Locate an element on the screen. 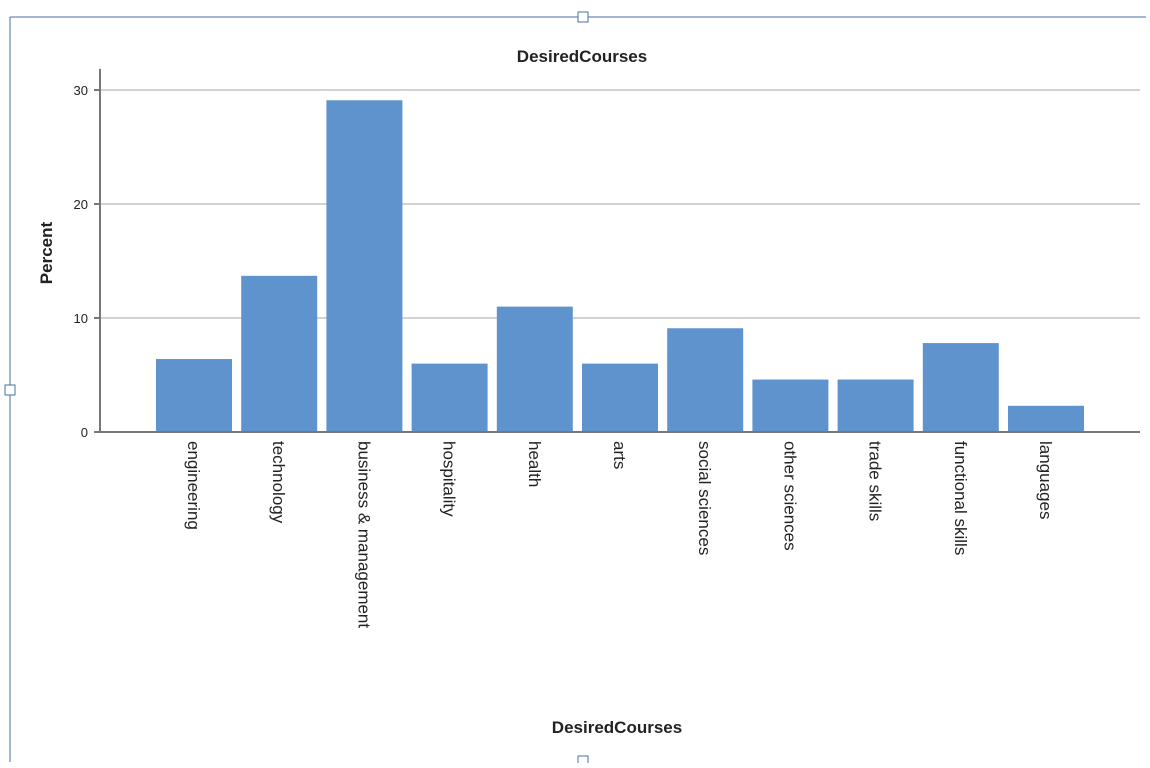 The image size is (1150, 768). x-tick-label: functional skills is located at coordinates (960, 498).